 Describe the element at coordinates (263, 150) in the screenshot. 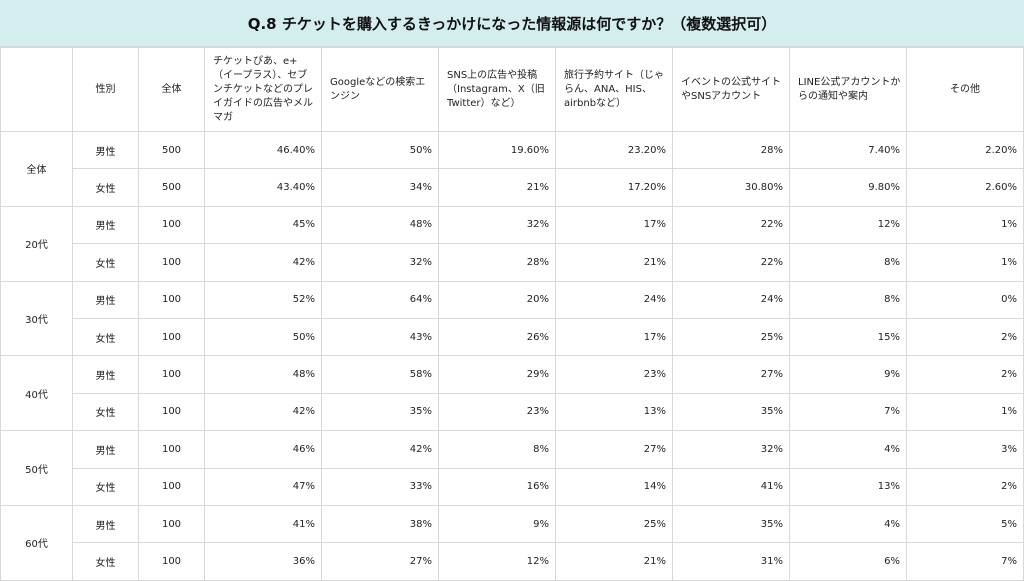

I see `value-cell-playguide: 46.40%` at that location.